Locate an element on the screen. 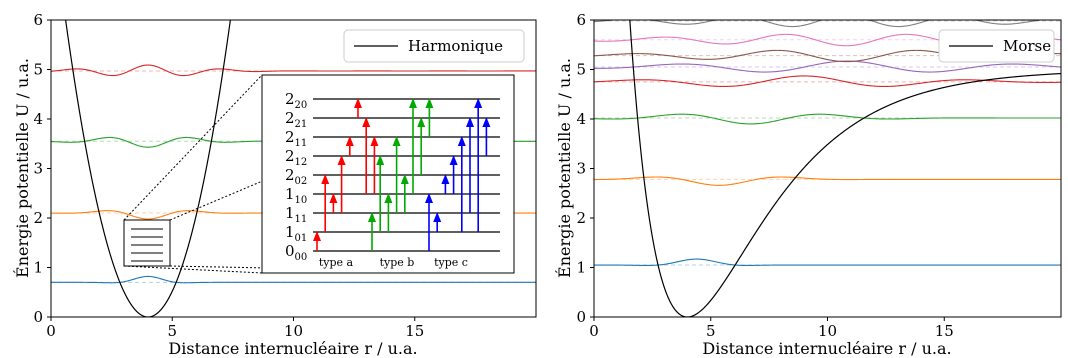 This screenshot has width=1068, height=358. legend: Harmonique is located at coordinates (434, 46).